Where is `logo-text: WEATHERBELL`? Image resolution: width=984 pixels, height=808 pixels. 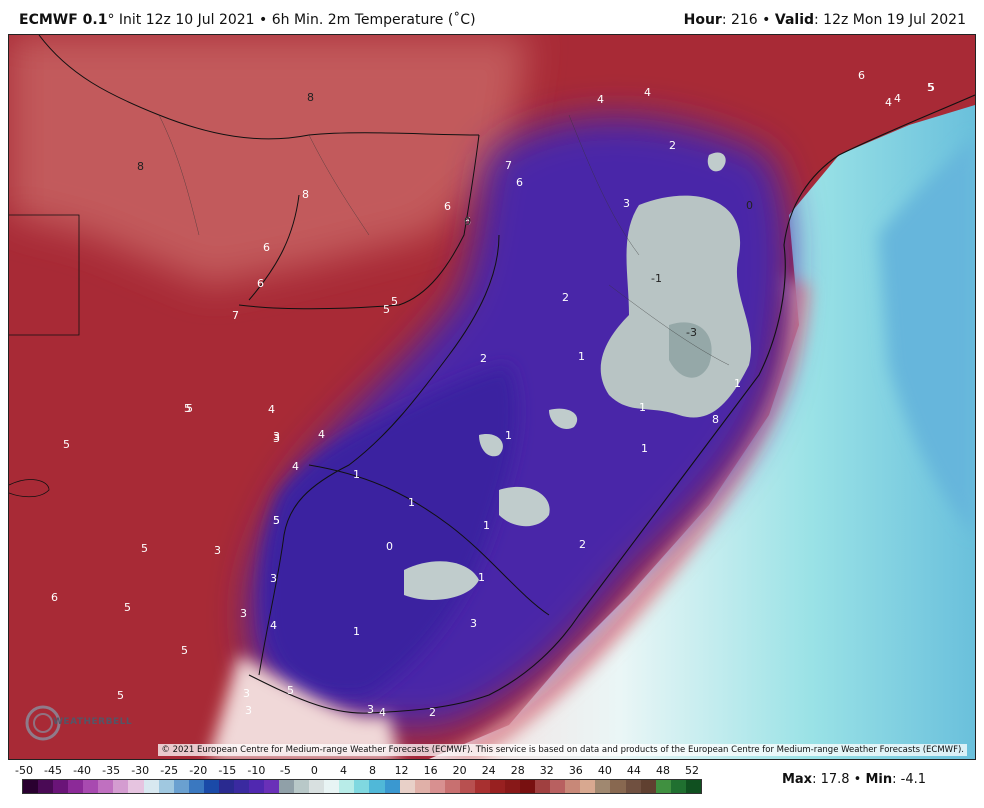 logo-text: WEATHERBELL is located at coordinates (93, 722).